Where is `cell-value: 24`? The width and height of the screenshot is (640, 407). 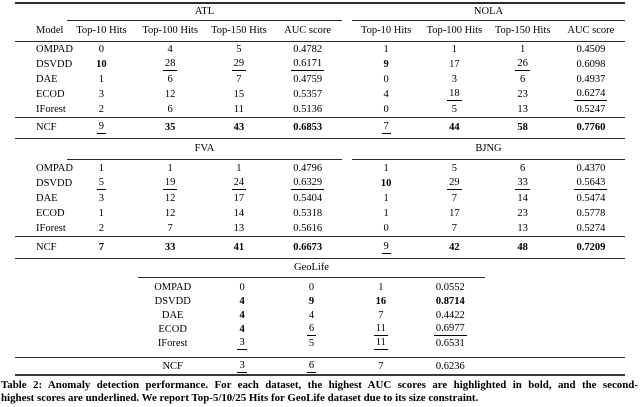
cell-value: 24 is located at coordinates (239, 183).